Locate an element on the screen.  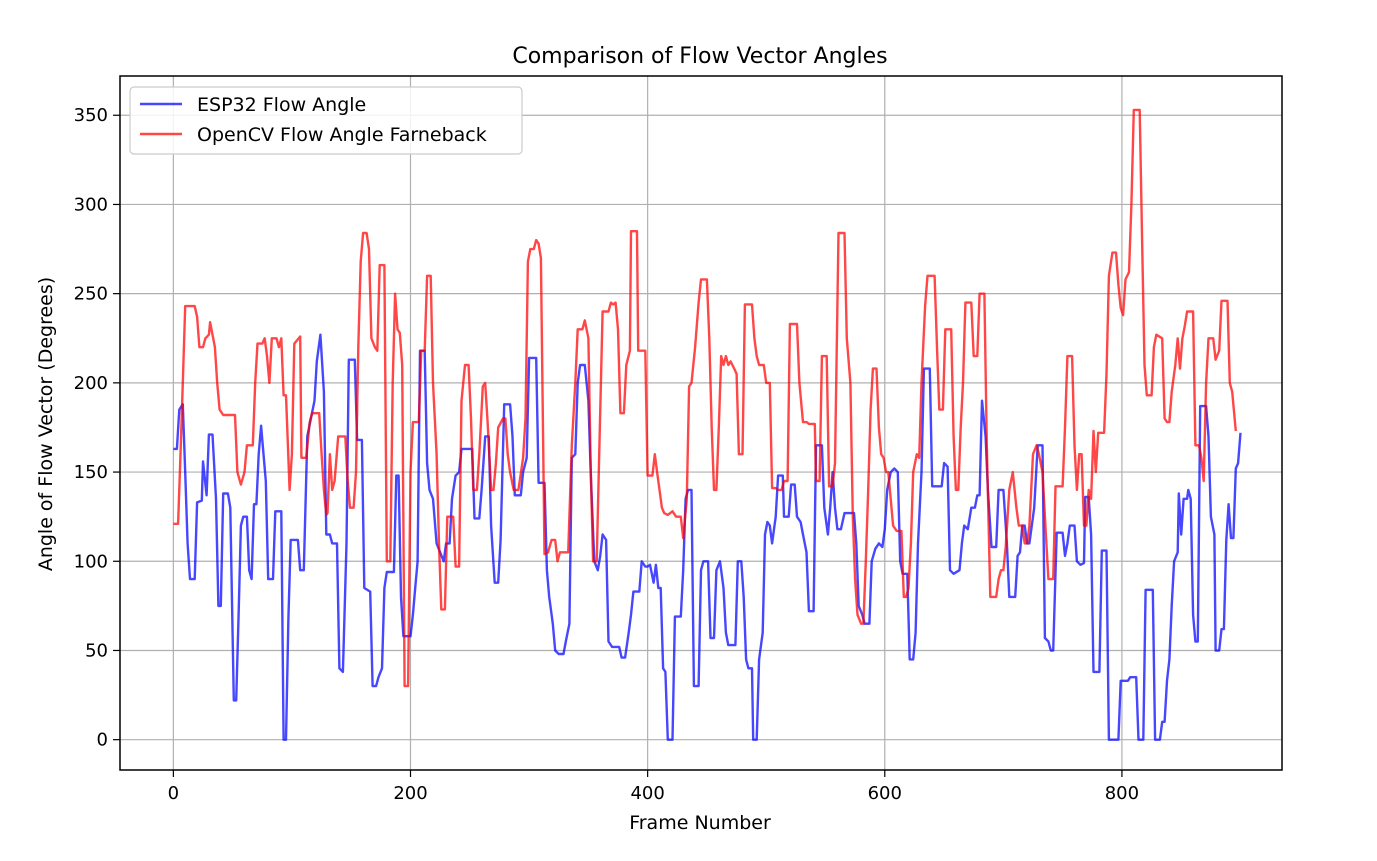
y-tick-label: 300 is located at coordinates (91, 204).